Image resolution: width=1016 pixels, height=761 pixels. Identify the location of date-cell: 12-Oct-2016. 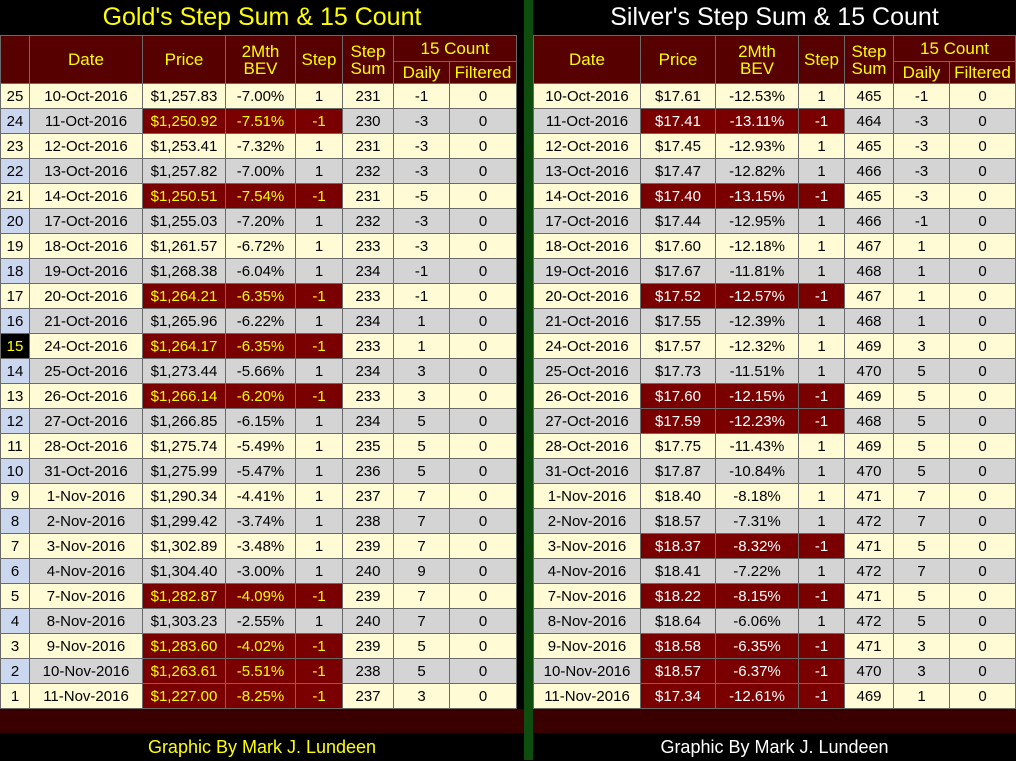
(587, 146).